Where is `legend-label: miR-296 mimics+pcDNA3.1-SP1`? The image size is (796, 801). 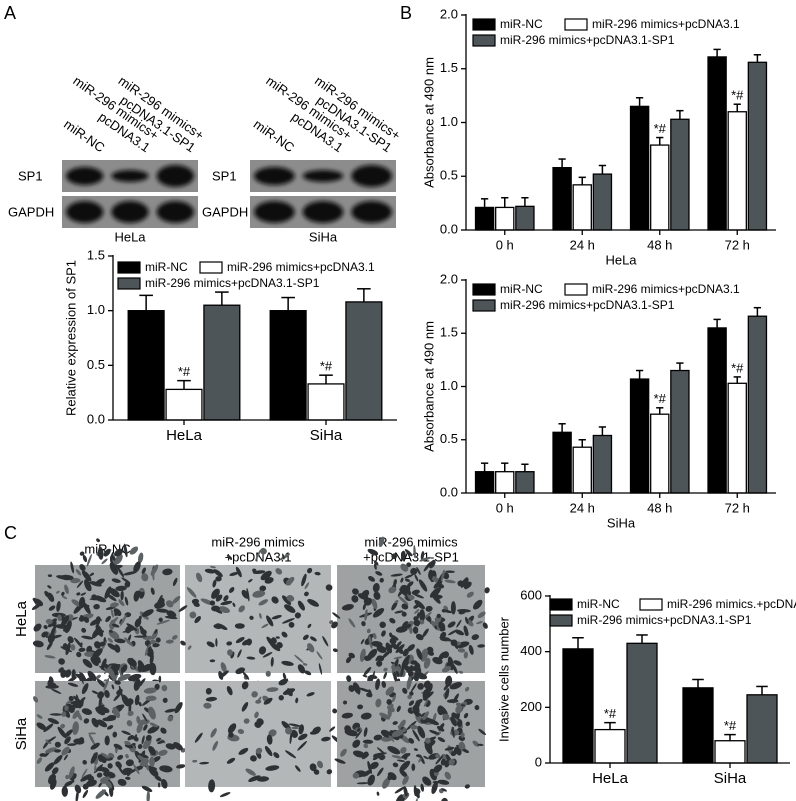 legend-label: miR-296 mimics+pcDNA3.1-SP1 is located at coordinates (587, 40).